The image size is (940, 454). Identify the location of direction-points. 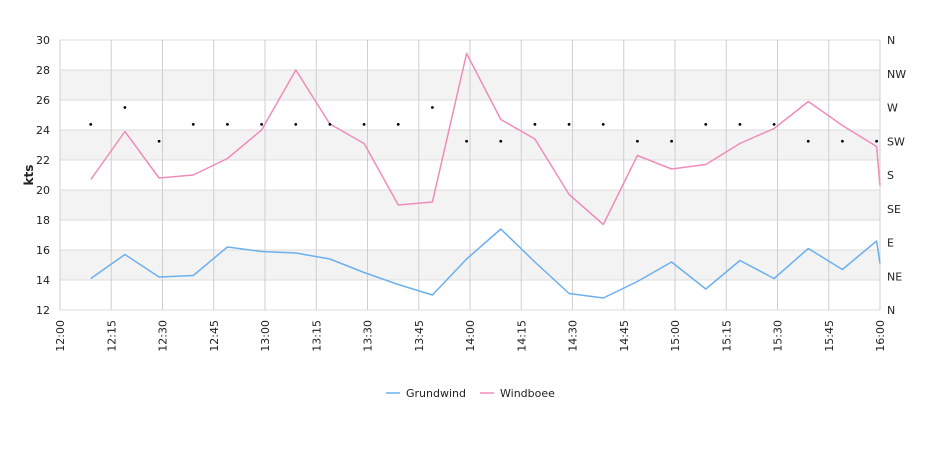
(483, 124).